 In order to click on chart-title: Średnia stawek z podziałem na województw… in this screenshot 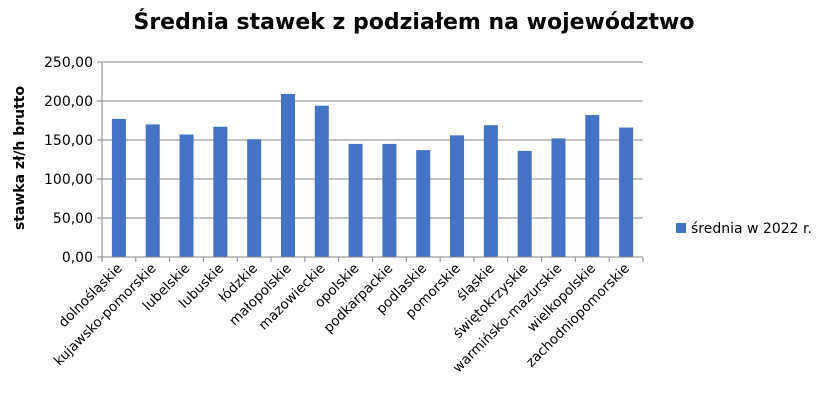, I will do `click(413, 22)`.